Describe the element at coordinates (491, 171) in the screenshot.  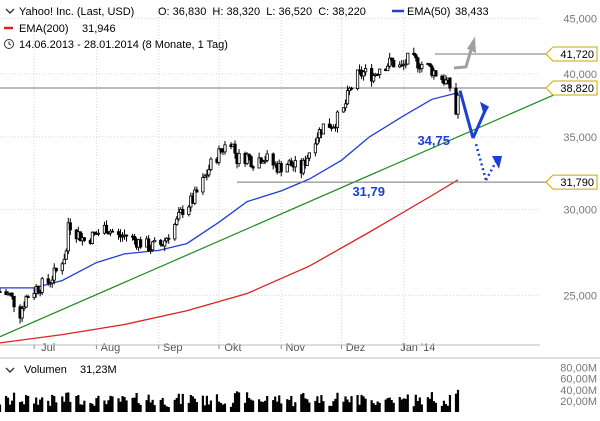
I see `arrow-up-dotted` at that location.